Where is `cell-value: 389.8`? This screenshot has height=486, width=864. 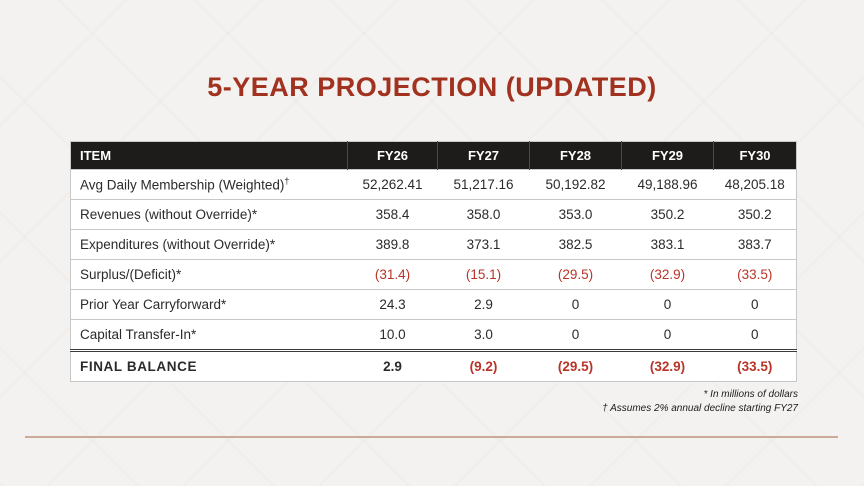 cell-value: 389.8 is located at coordinates (392, 244).